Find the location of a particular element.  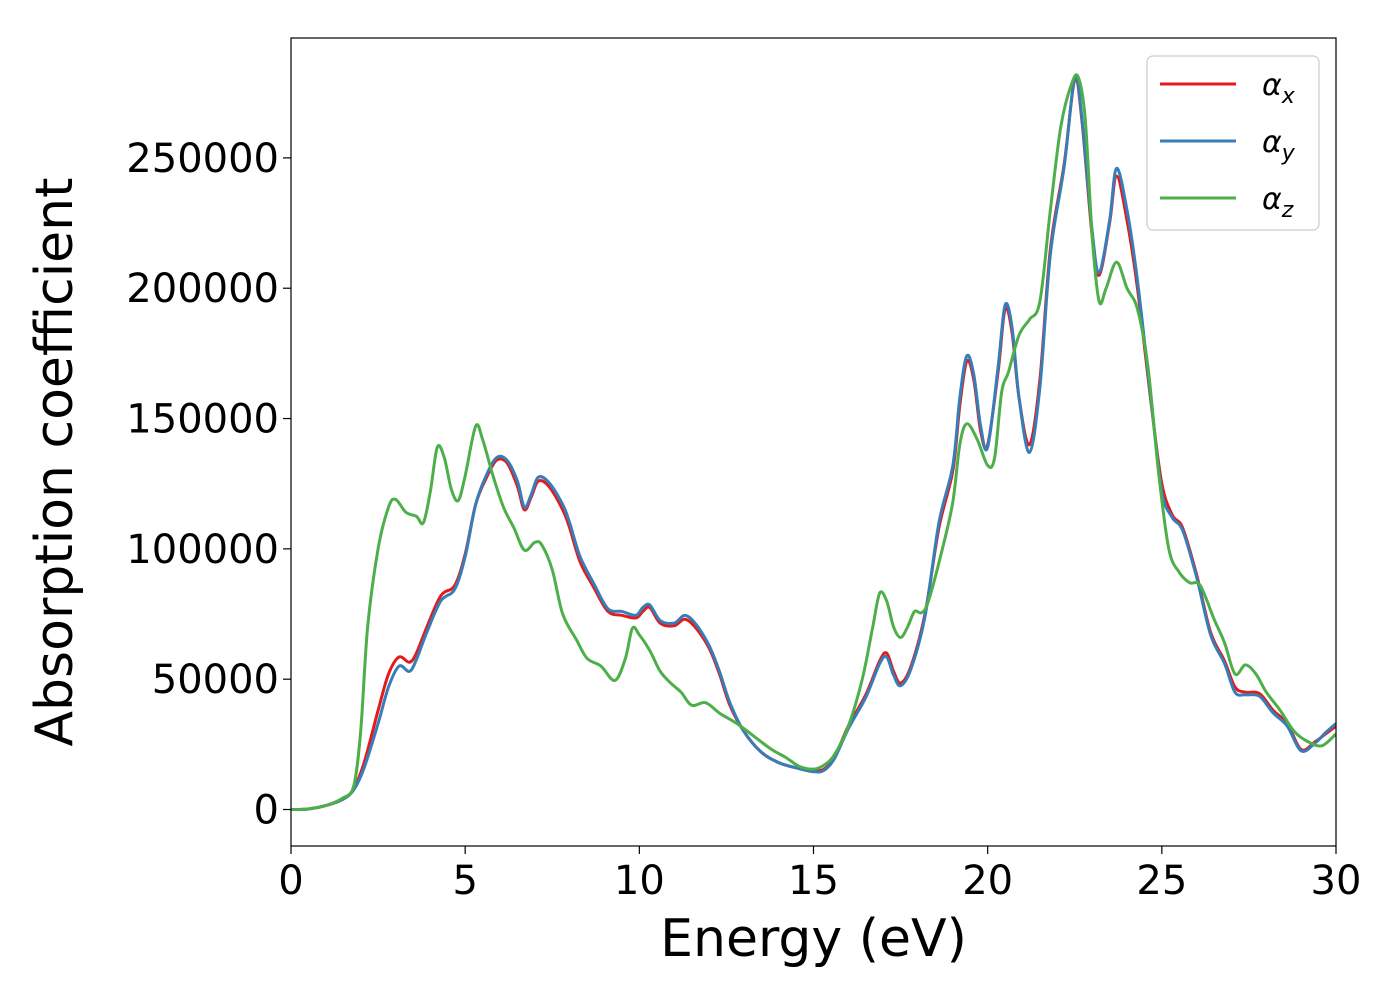

x-axis: 0 5 10 15 20 25 30 is located at coordinates (819, 875).